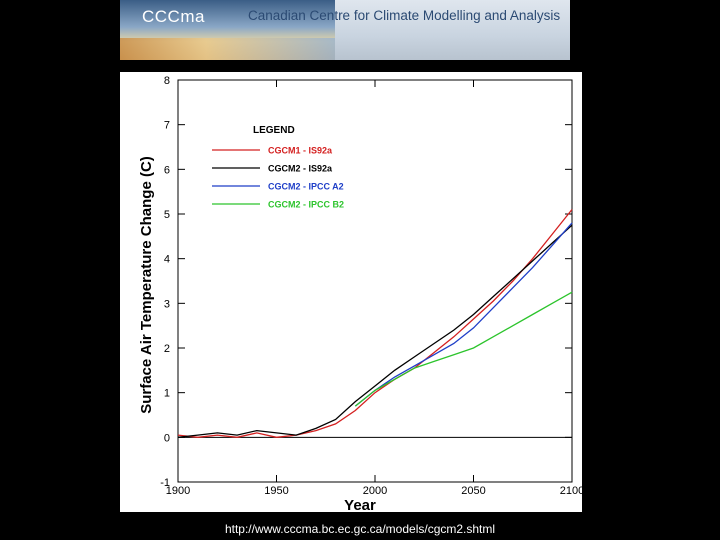 This screenshot has height=540, width=720. I want to click on legend-entry: CGCM2 - IPCC B2, so click(306, 205).